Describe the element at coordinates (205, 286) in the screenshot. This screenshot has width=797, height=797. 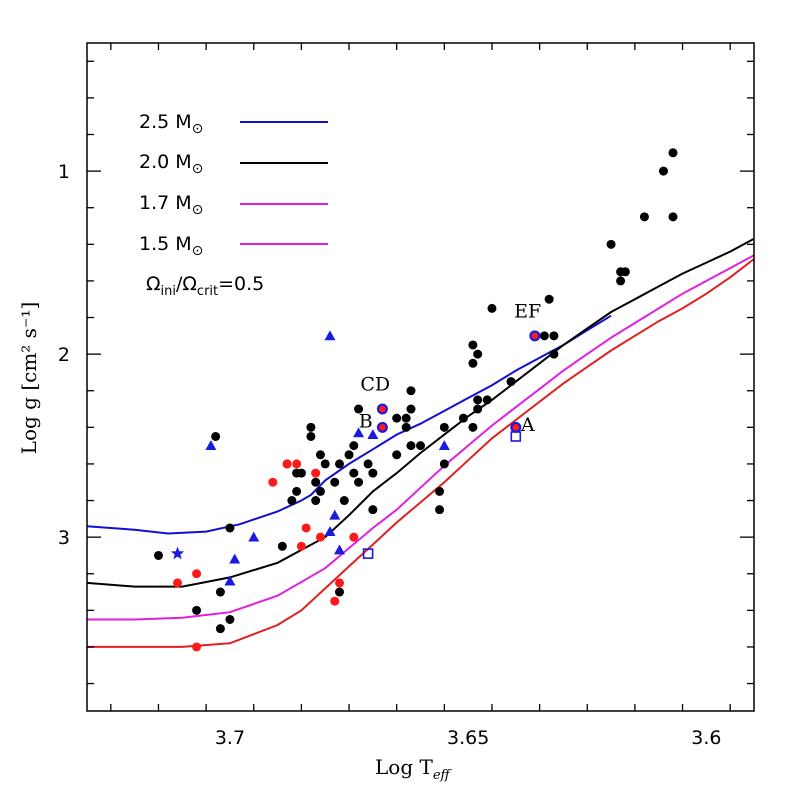
I see `legend-rotation-label: Ωini/Ωcrit=0.5` at that location.